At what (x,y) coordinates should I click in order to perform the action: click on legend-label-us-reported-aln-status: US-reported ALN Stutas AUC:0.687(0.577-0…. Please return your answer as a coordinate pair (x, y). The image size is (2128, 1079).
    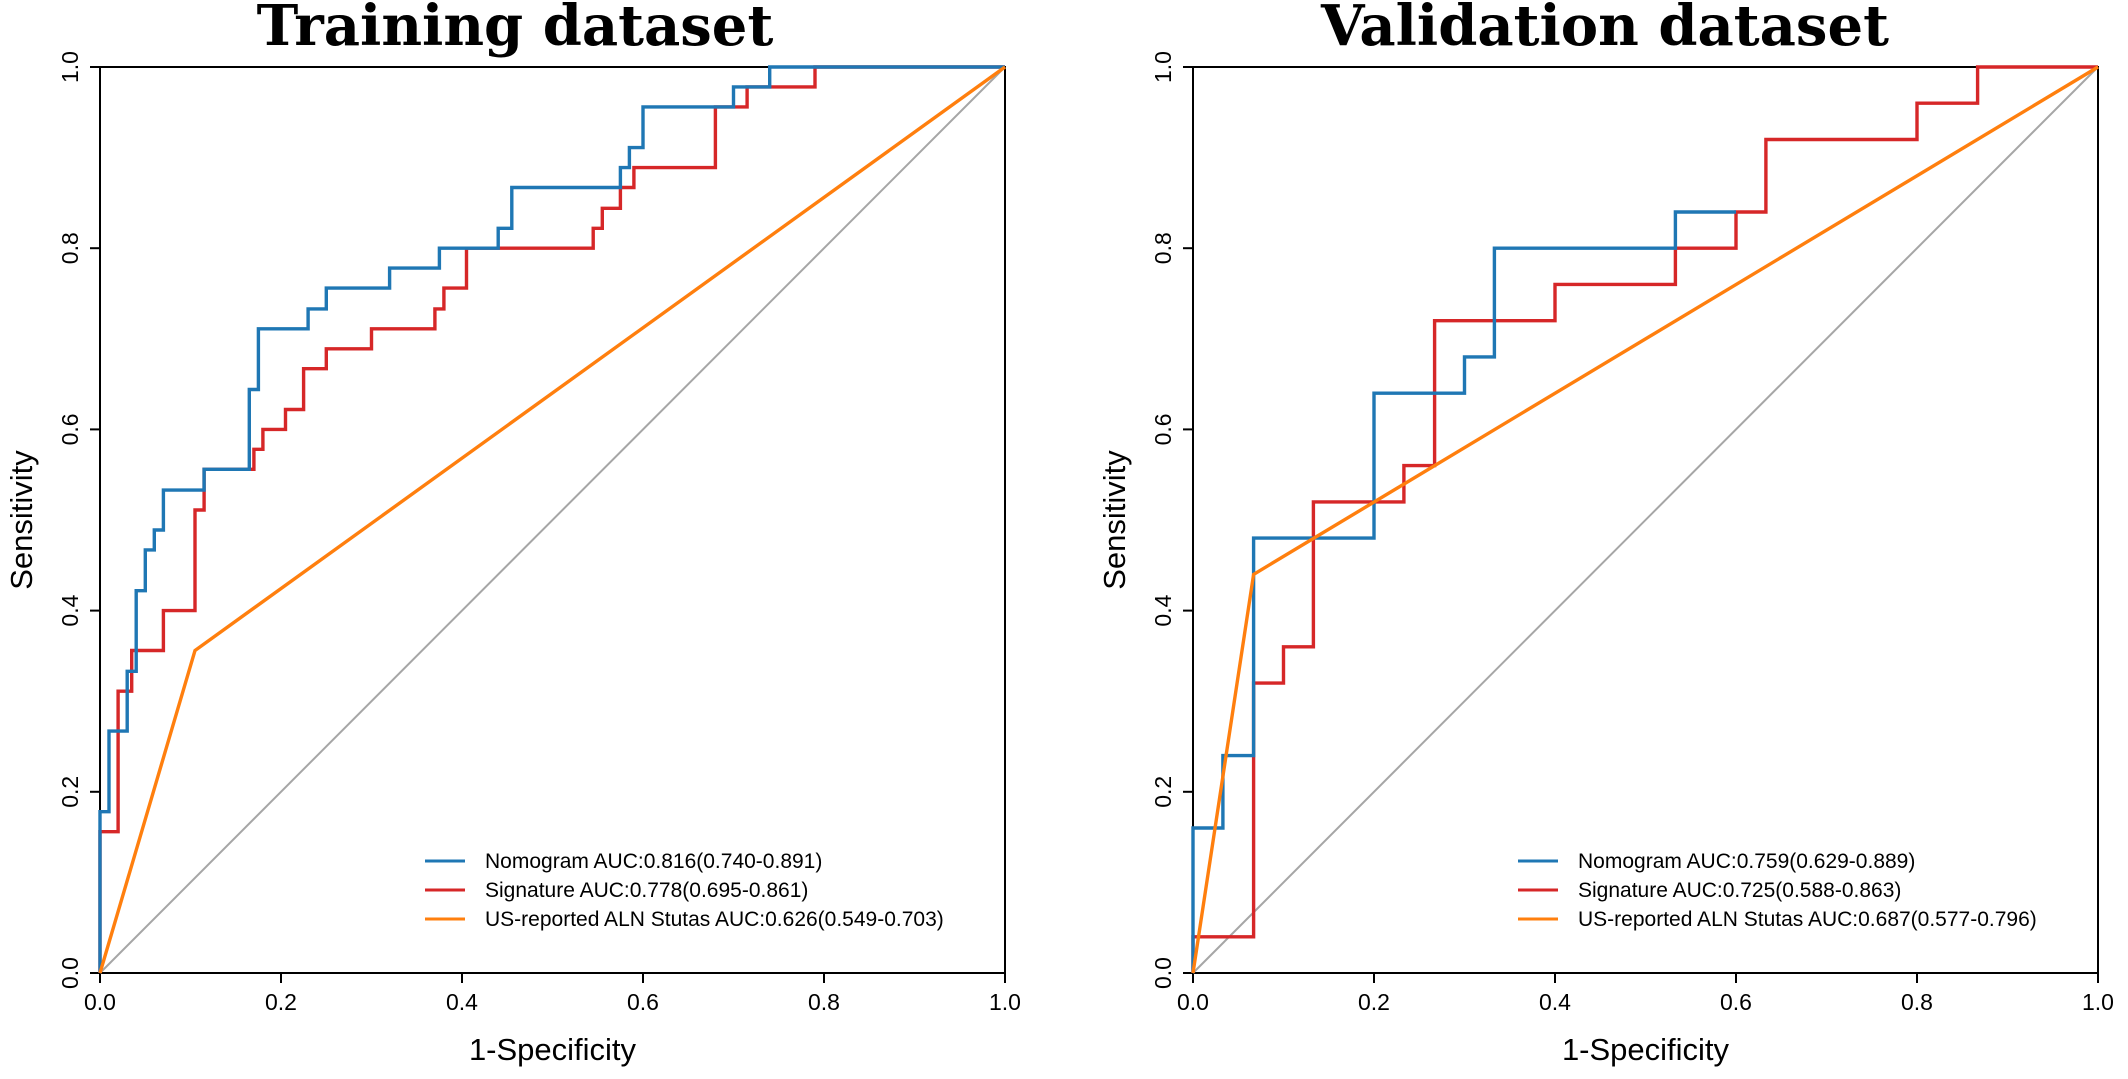
    Looking at the image, I should click on (1807, 919).